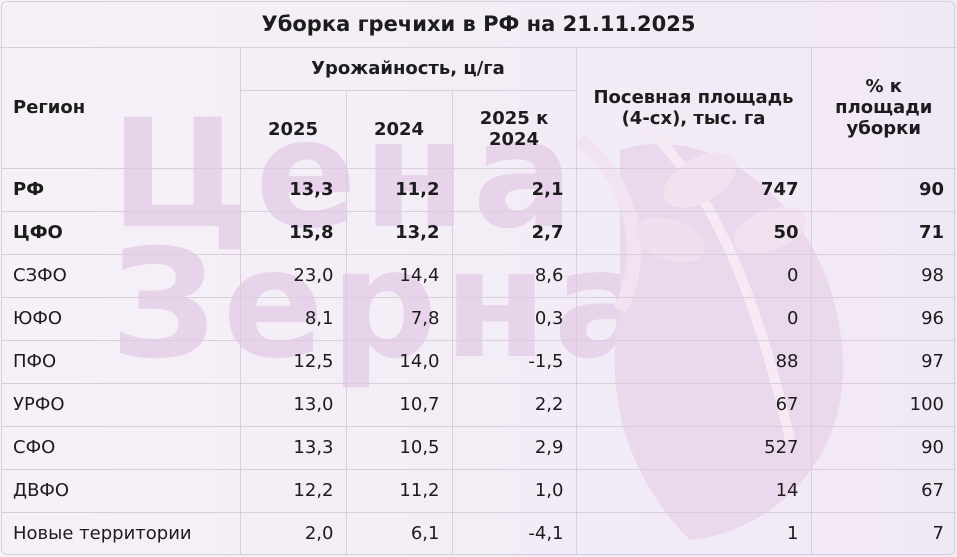 The image size is (957, 557). I want to click on table-row: ПФО 12,5 14,0 -1,5 88 97, so click(478, 361).